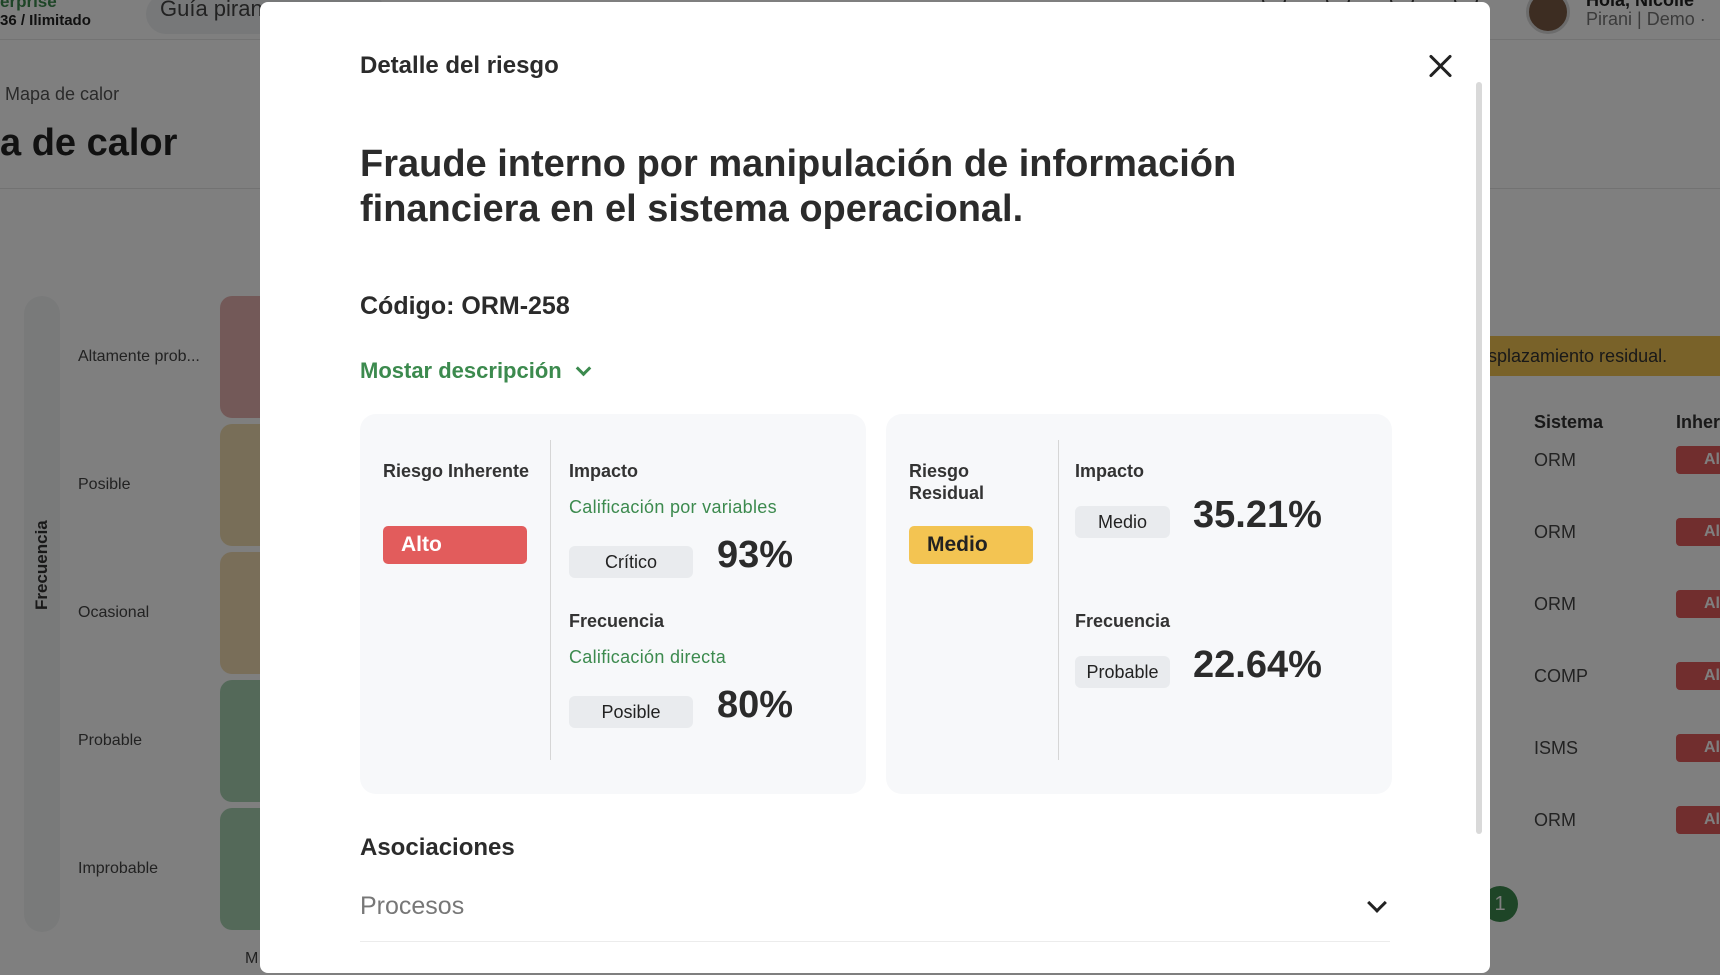  What do you see at coordinates (1122, 672) in the screenshot?
I see `residual-frequency-rating: Probable` at bounding box center [1122, 672].